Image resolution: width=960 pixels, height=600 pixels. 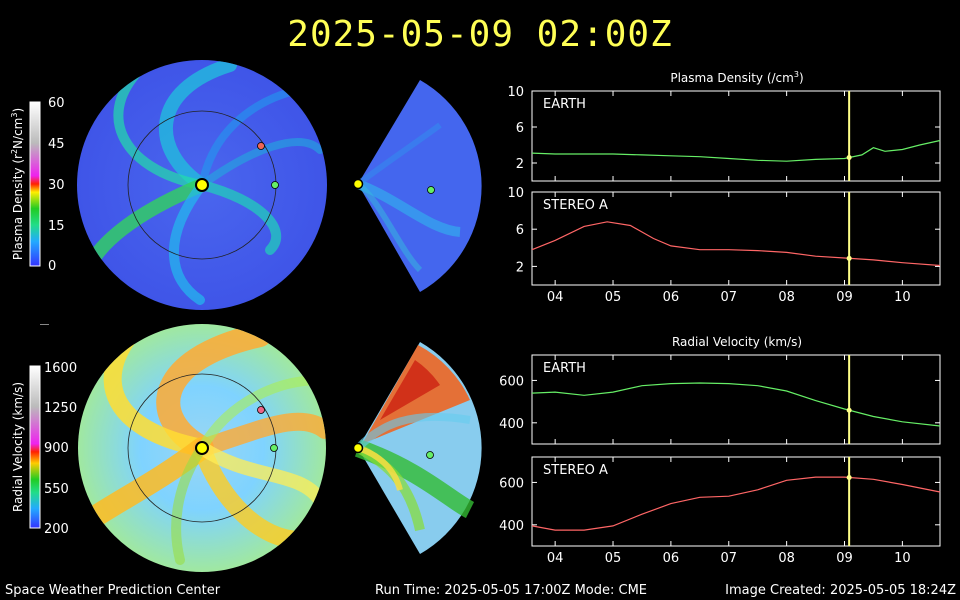 What do you see at coordinates (56, 185) in the screenshot?
I see `density-tick-30: 30` at bounding box center [56, 185].